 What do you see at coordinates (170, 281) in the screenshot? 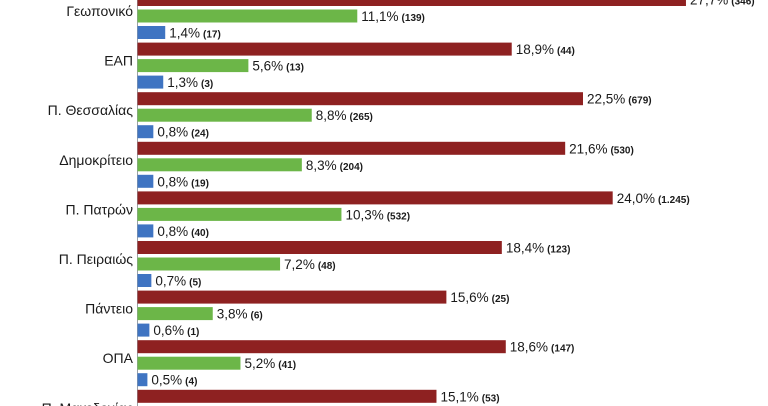
I see `data-label-percent: 0,7%` at bounding box center [170, 281].